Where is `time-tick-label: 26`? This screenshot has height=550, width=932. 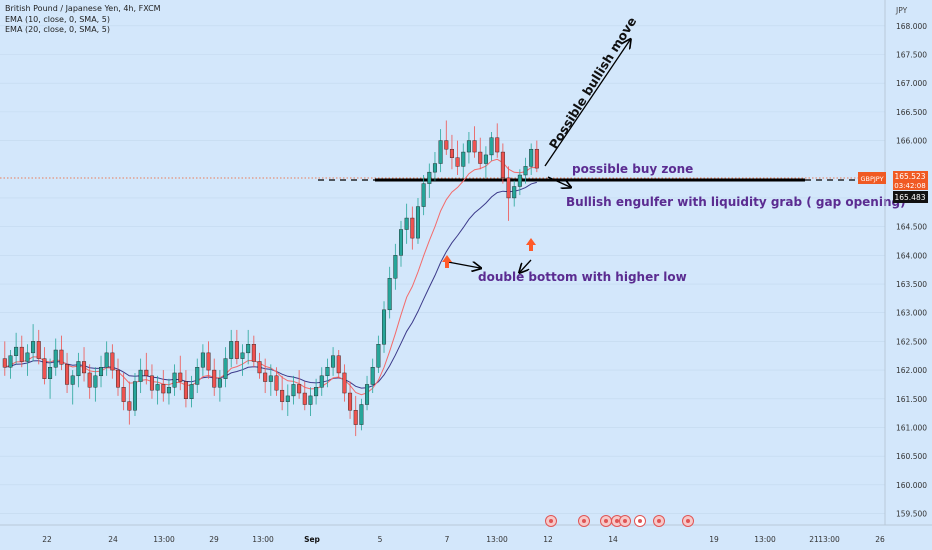
time-tick-label: 26 is located at coordinates (880, 539).